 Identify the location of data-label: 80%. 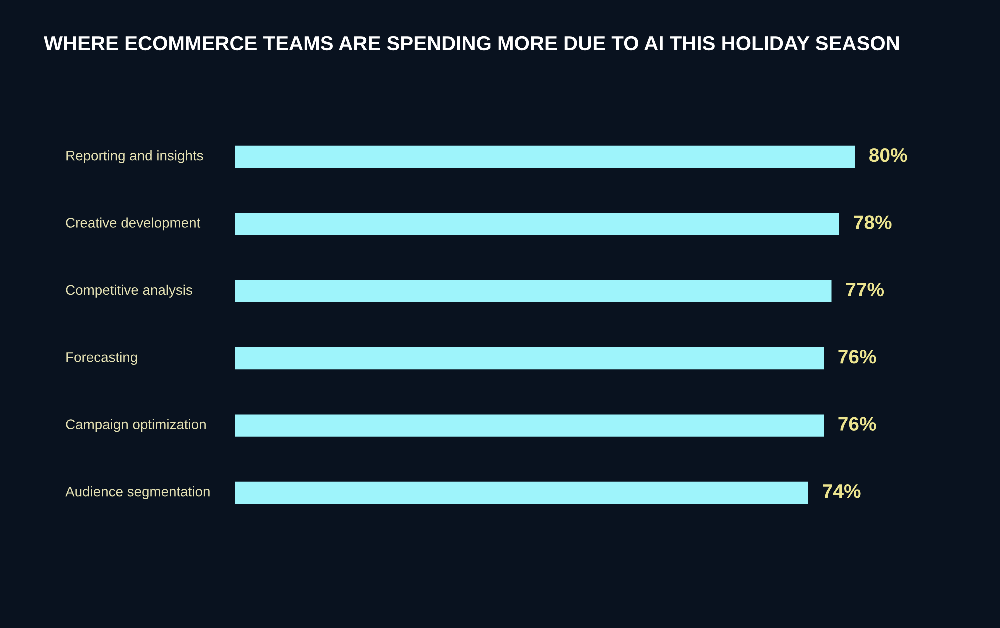
(889, 155).